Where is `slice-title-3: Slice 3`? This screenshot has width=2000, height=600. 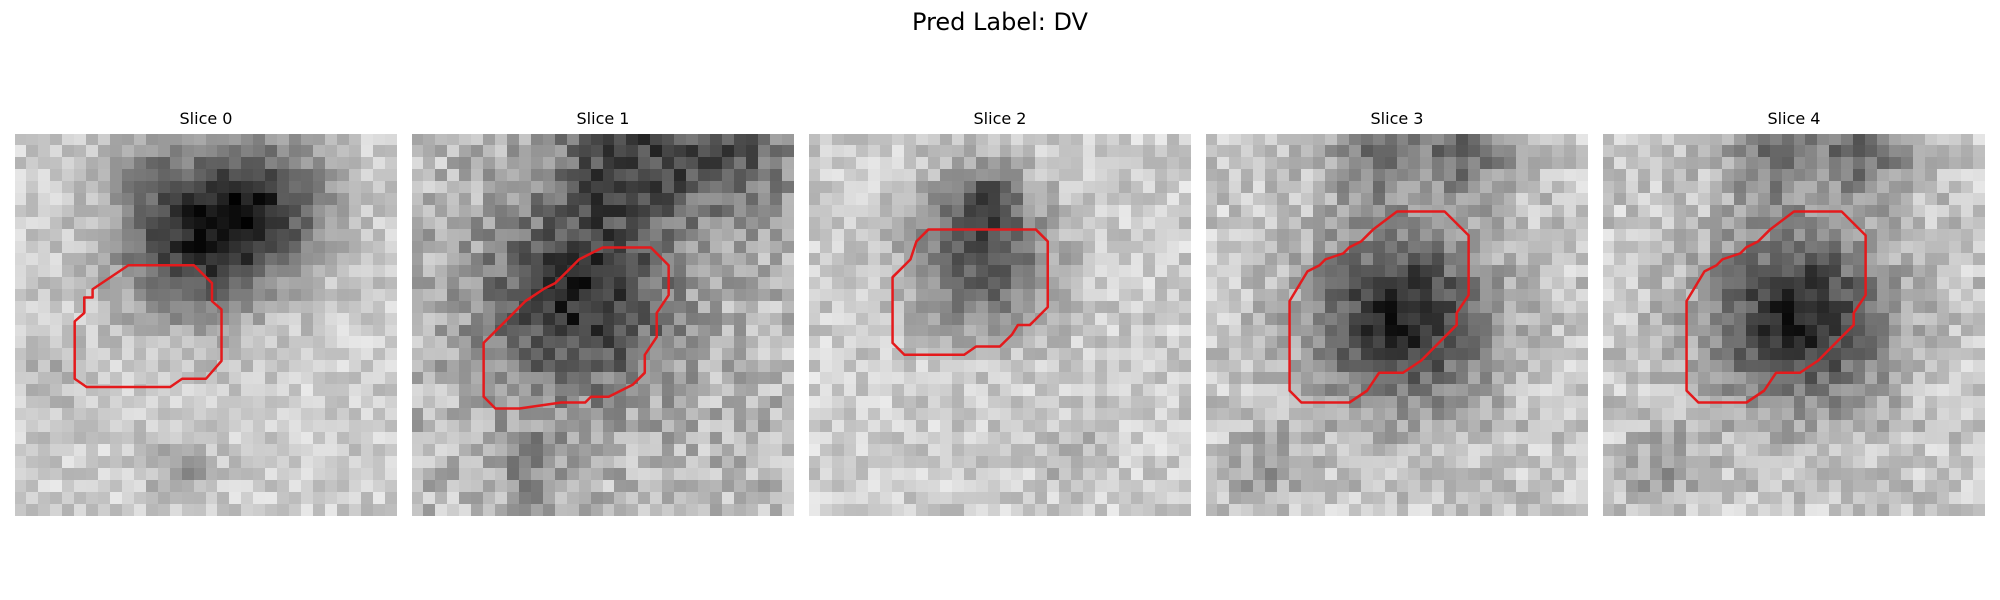
slice-title-3: Slice 3 is located at coordinates (1397, 118).